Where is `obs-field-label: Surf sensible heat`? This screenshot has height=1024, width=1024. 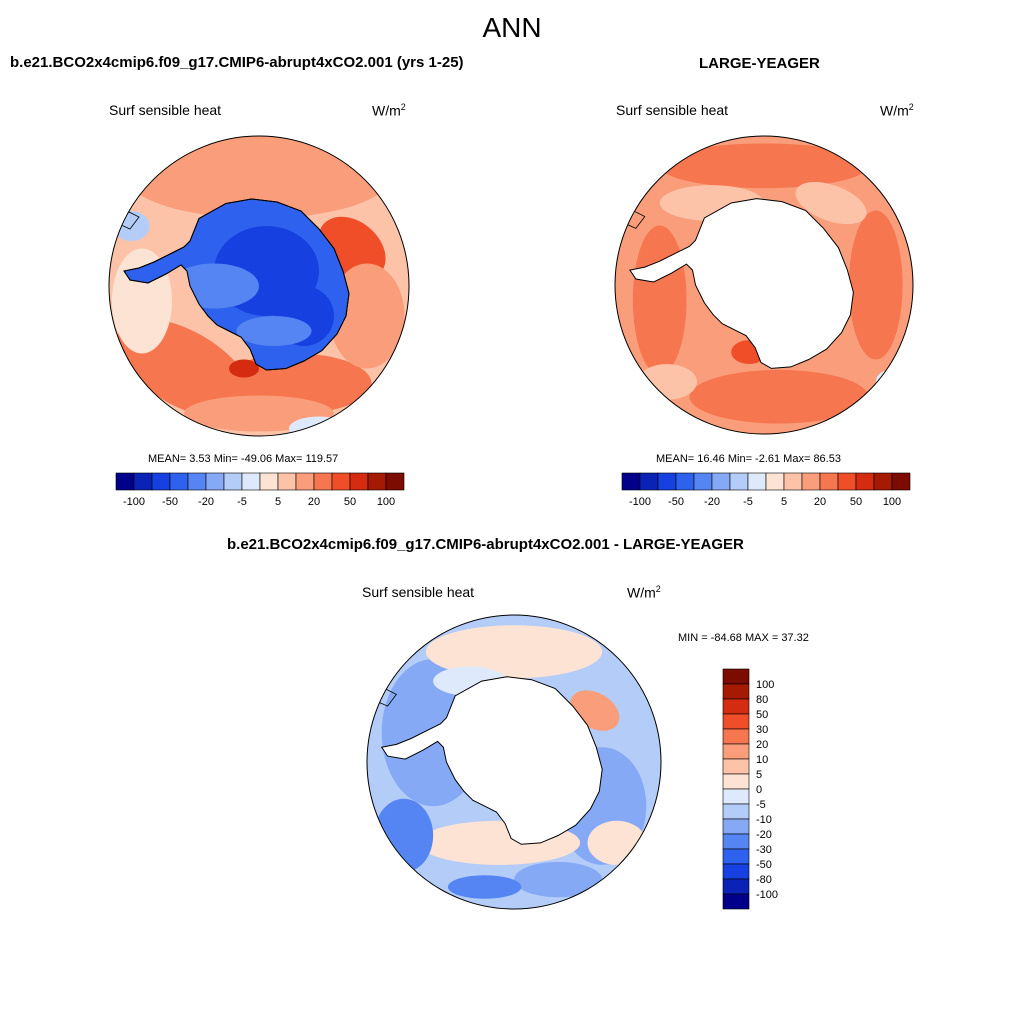
obs-field-label: Surf sensible heat is located at coordinates (672, 110).